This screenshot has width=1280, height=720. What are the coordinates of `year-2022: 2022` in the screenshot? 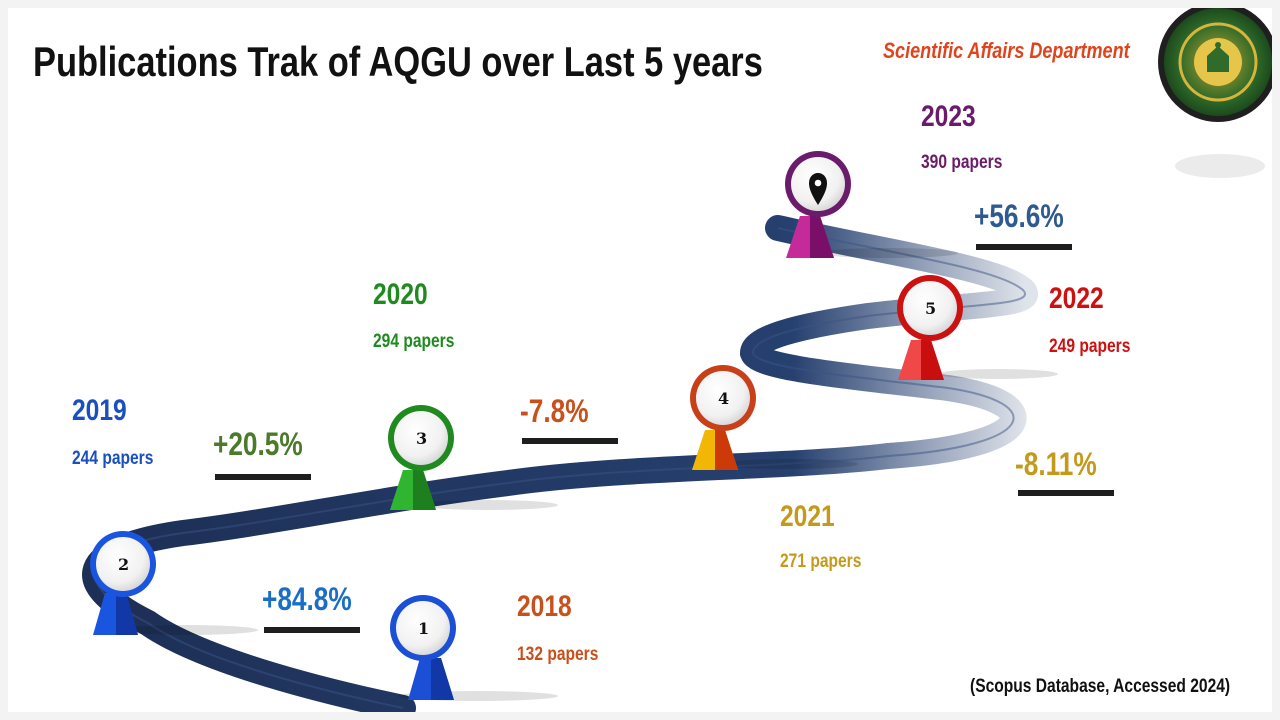 It's located at (1076, 298).